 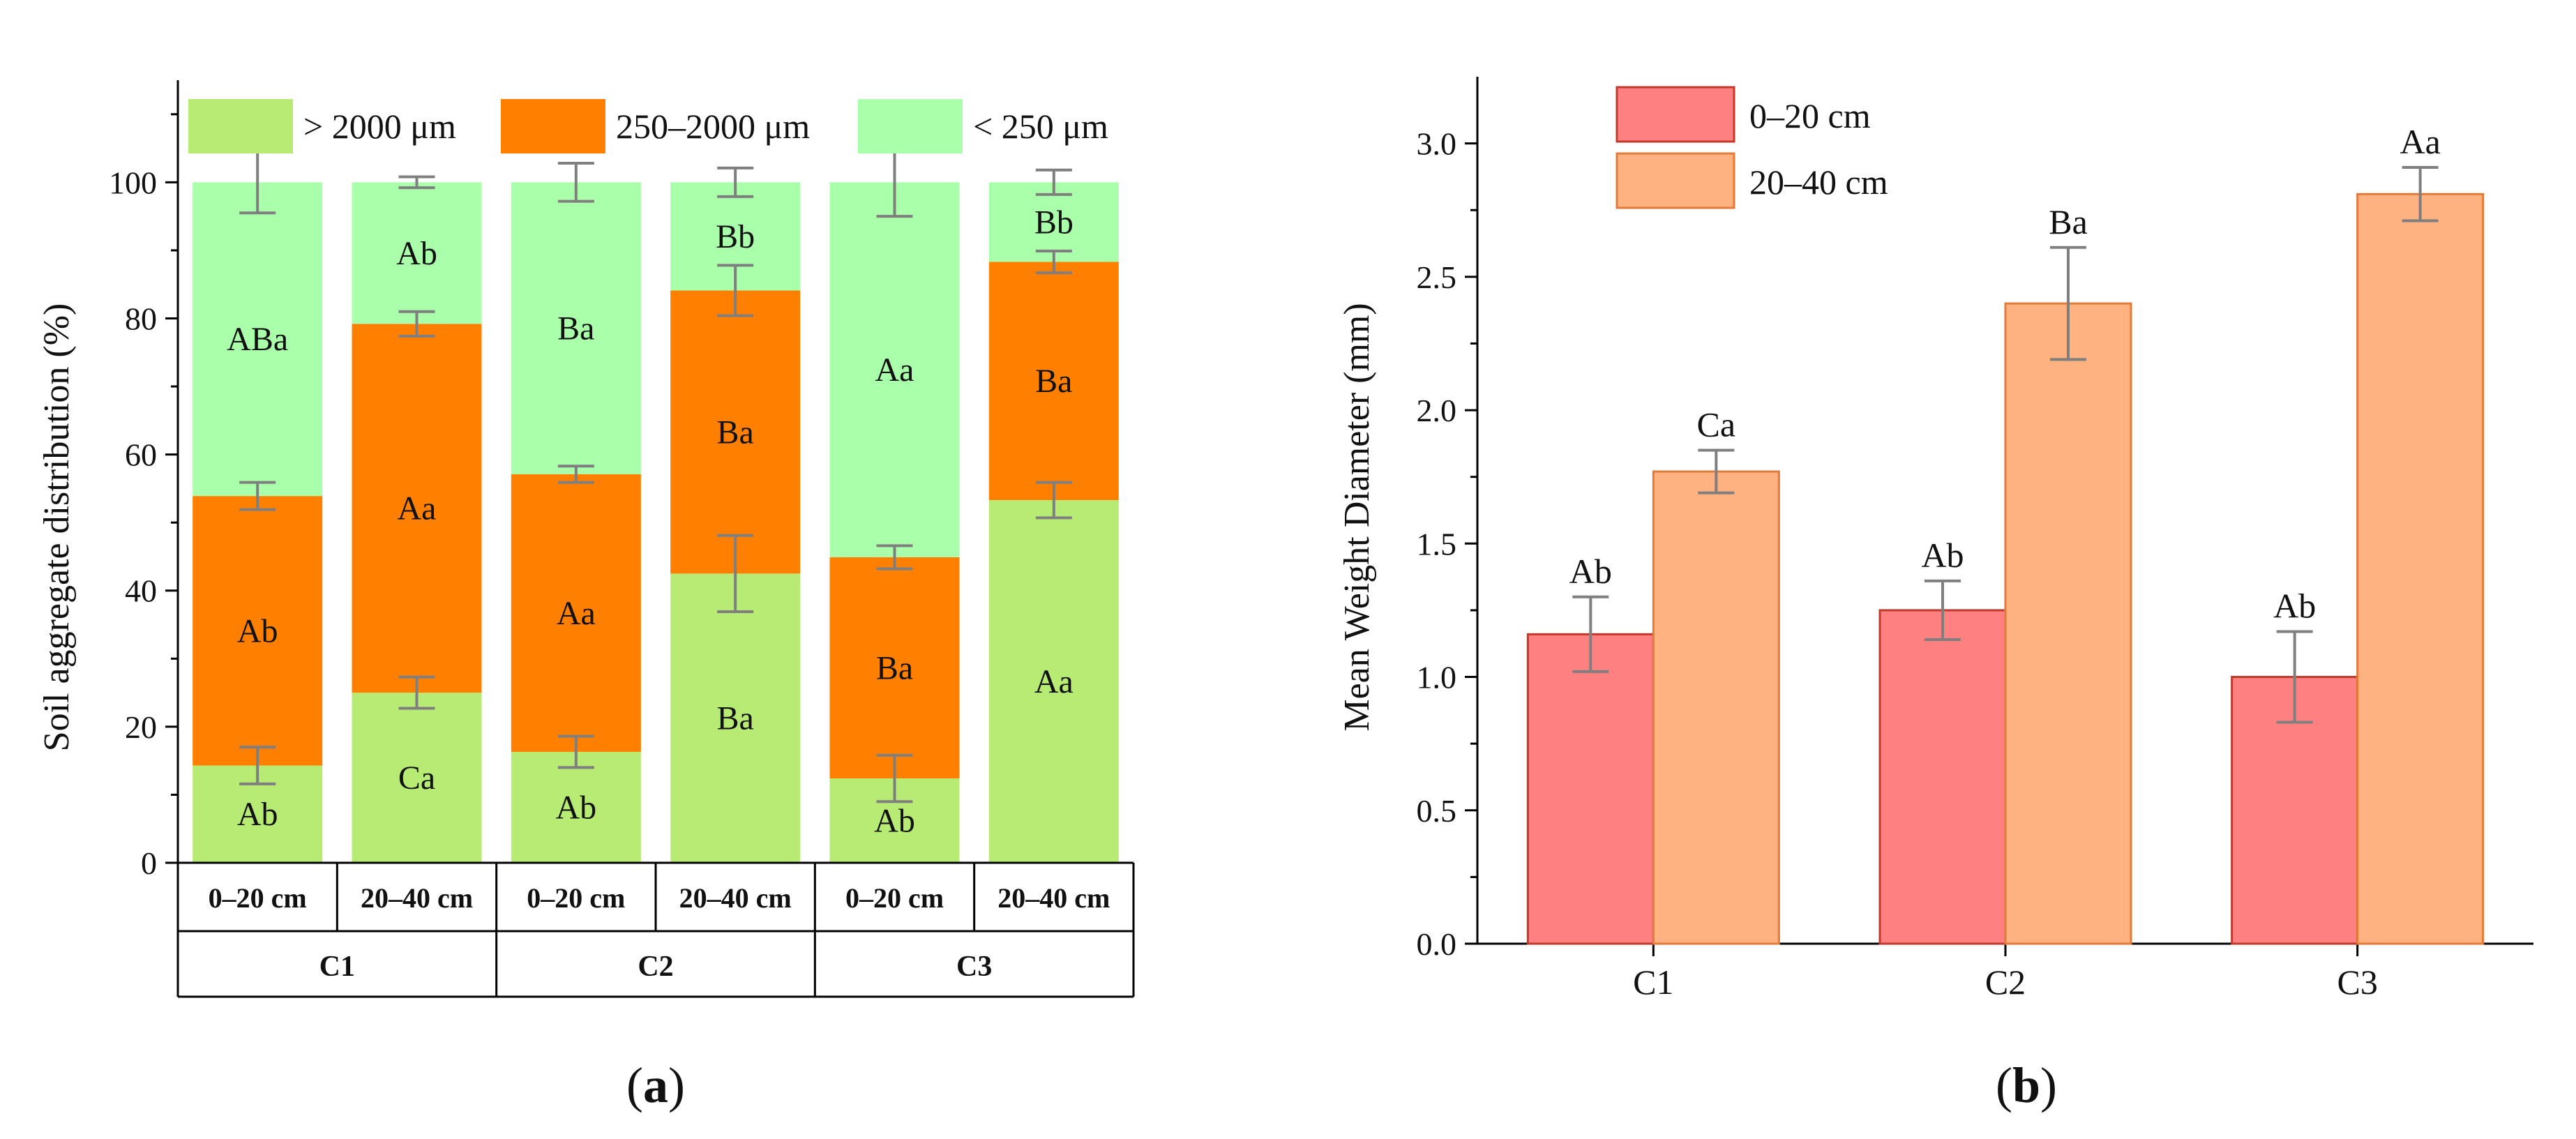 I want to click on x-category-label: C2, so click(x=2005, y=982).